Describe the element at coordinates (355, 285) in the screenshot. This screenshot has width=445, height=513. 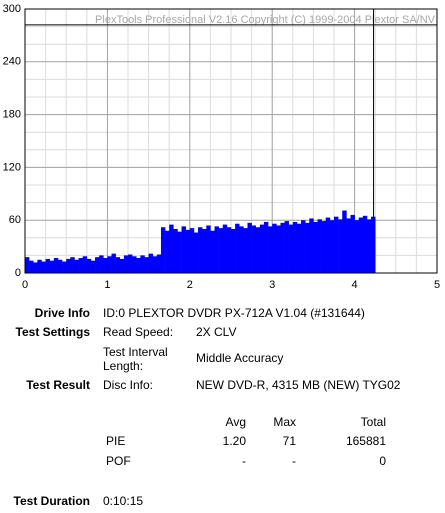
I see `x-tick-label: 4` at that location.